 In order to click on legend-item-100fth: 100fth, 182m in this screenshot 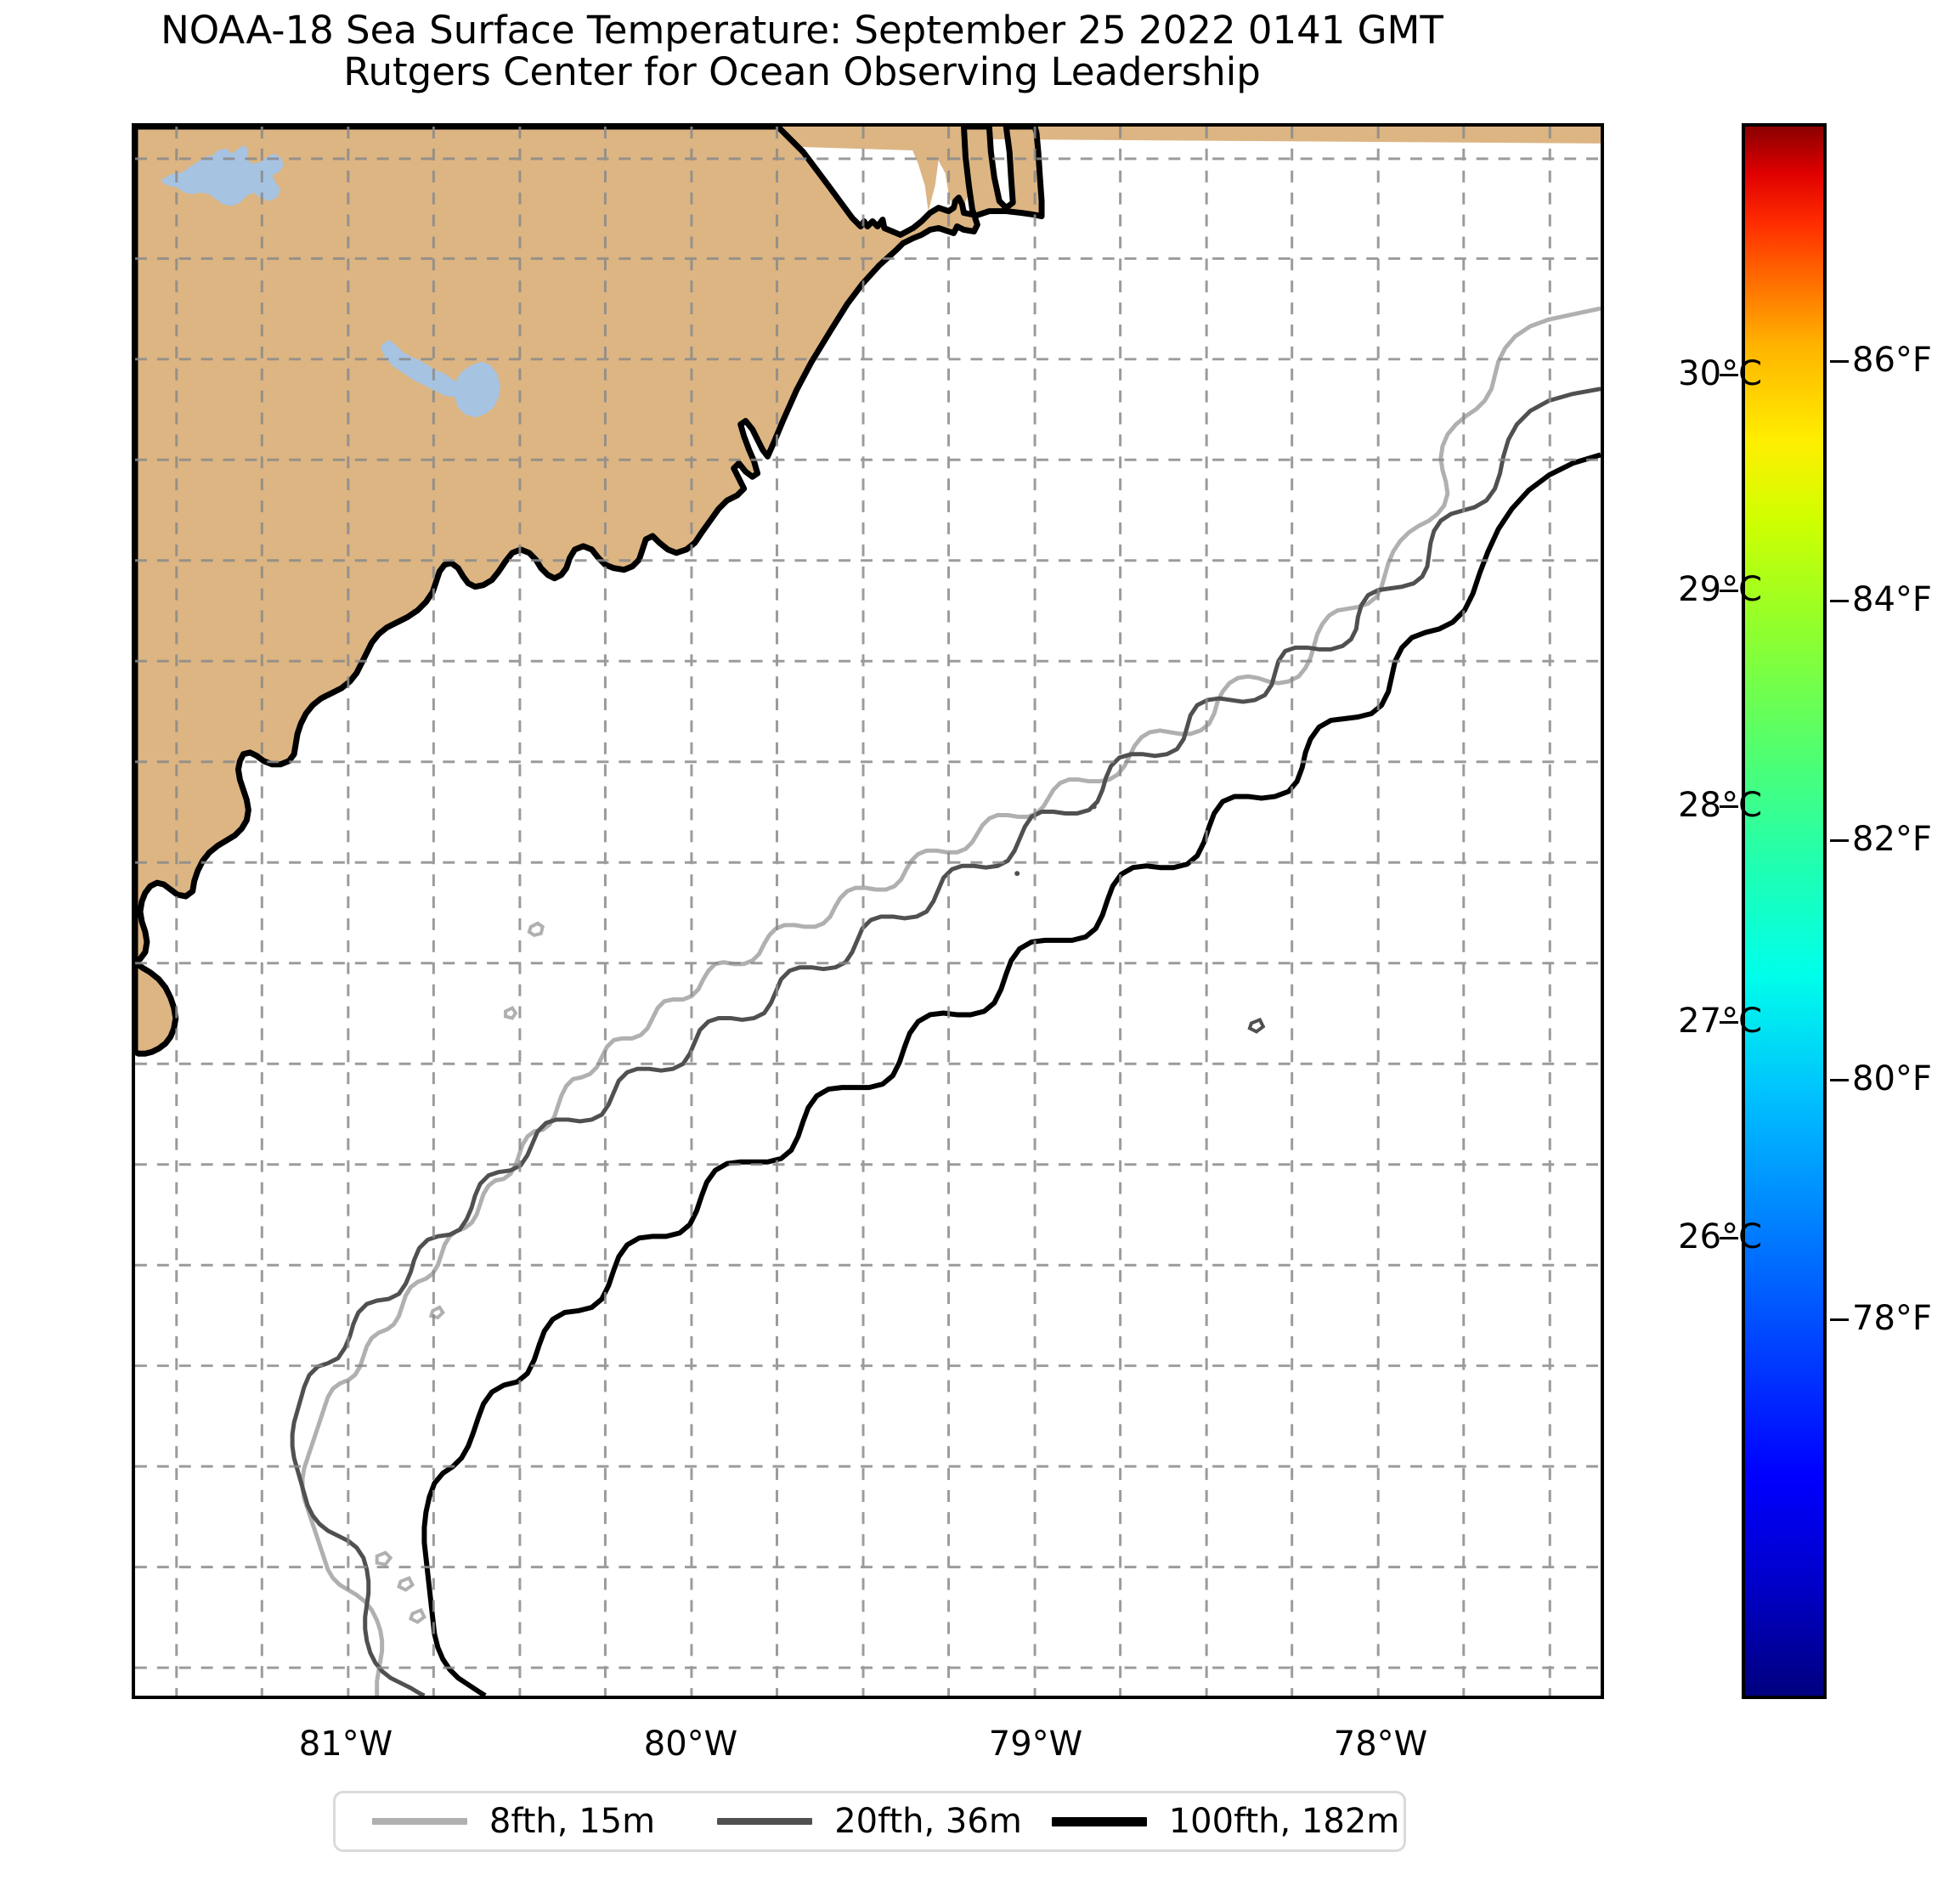, I will do `click(1226, 1822)`.